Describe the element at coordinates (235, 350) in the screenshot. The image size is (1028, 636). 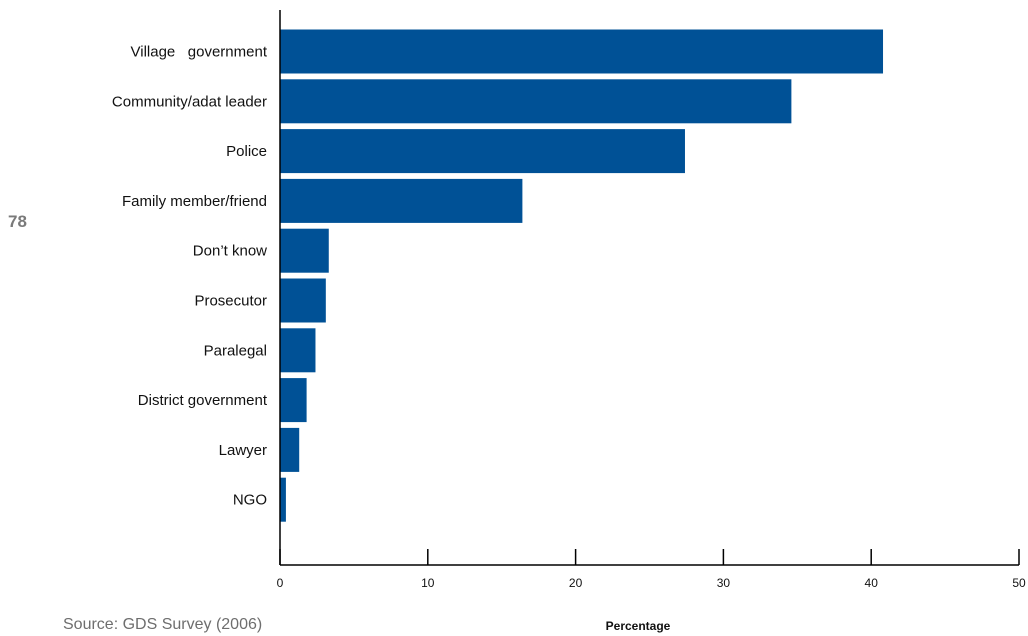
I see `category-label: Paralegal` at that location.